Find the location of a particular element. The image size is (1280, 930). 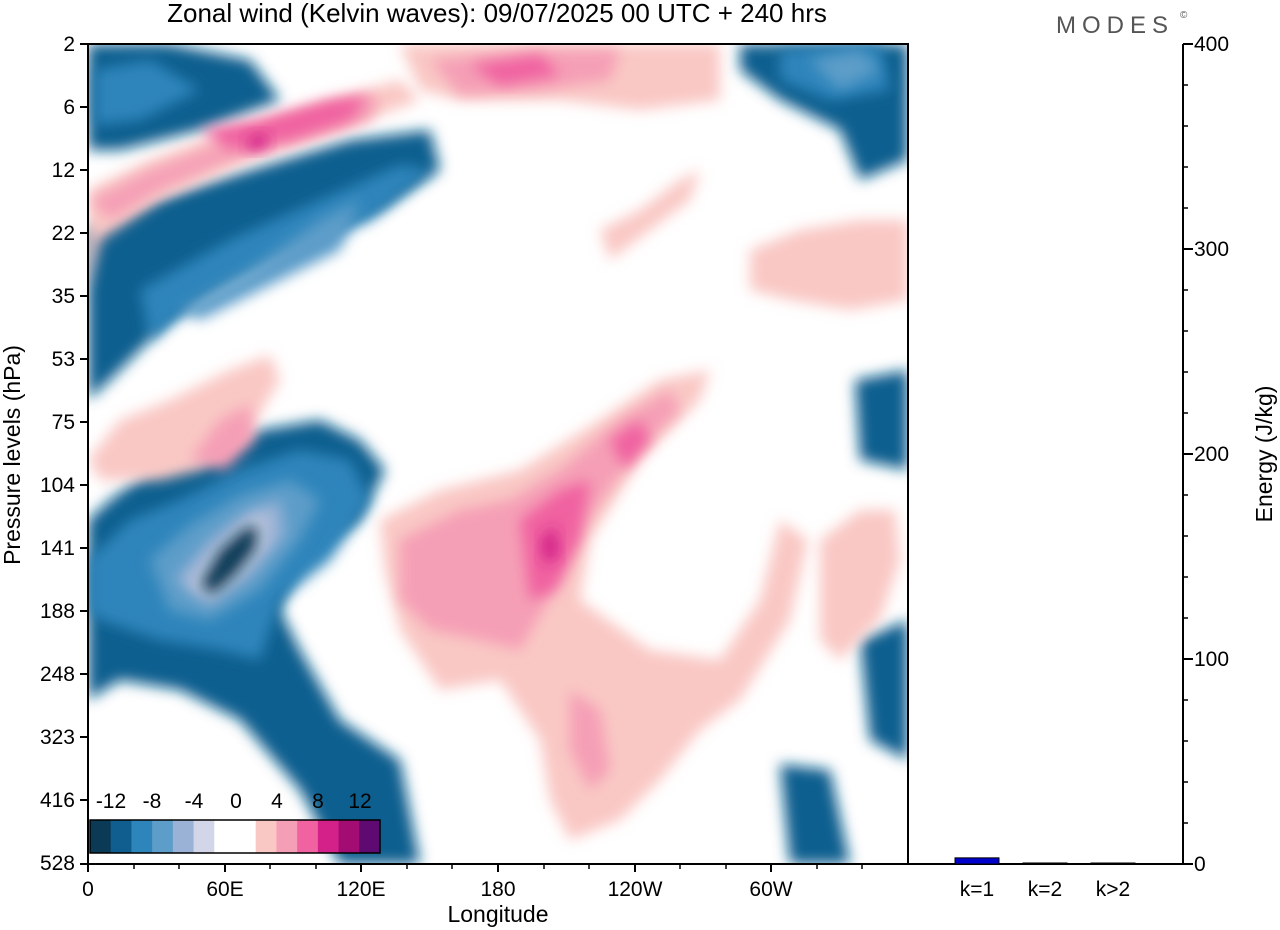

y-tick-label: 104 is located at coordinates (57, 485).